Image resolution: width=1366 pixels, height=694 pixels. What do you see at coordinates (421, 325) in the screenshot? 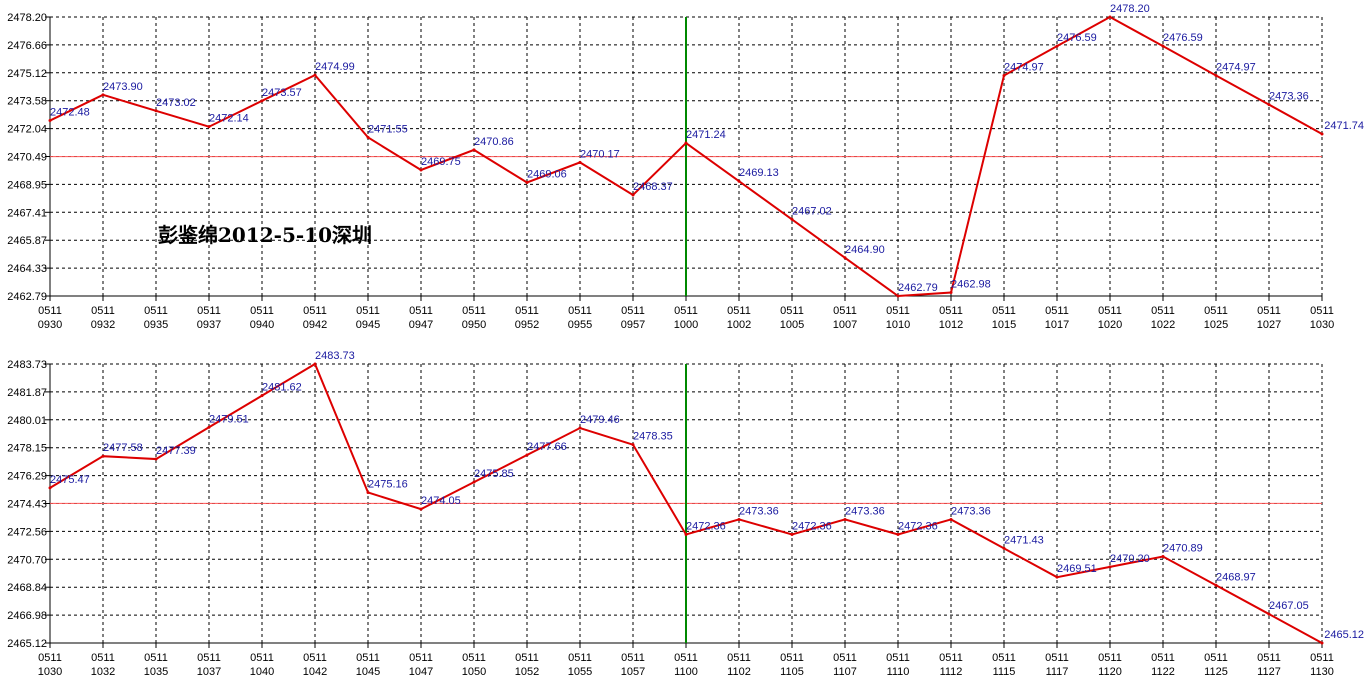
I see `x-tick-label-time: 0947` at bounding box center [421, 325].